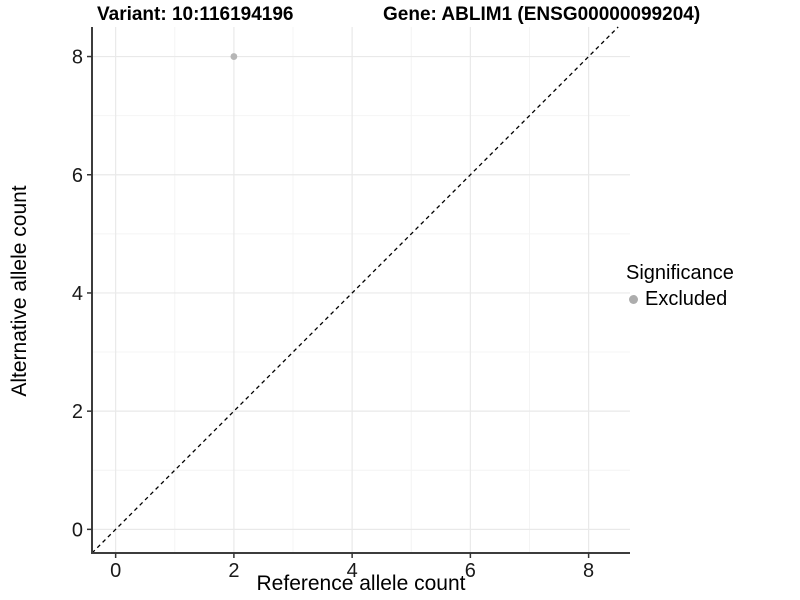  What do you see at coordinates (77, 412) in the screenshot?
I see `y-tick-label: 2` at bounding box center [77, 412].